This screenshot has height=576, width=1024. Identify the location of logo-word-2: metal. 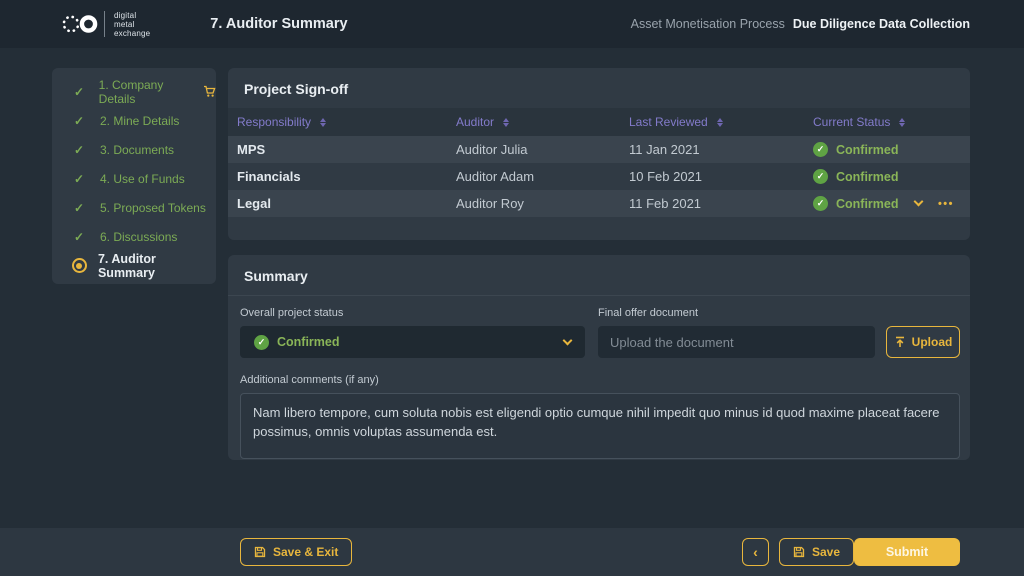
(124, 24).